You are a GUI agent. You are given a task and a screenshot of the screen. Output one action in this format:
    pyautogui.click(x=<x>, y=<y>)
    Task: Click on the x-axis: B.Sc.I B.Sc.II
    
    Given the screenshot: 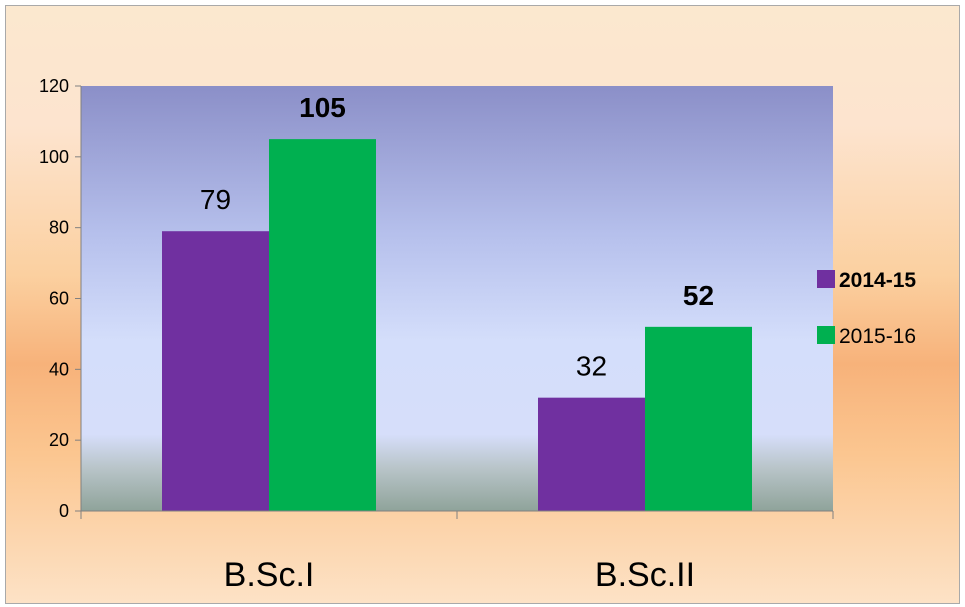 What is the action you would take?
    pyautogui.click(x=457, y=552)
    